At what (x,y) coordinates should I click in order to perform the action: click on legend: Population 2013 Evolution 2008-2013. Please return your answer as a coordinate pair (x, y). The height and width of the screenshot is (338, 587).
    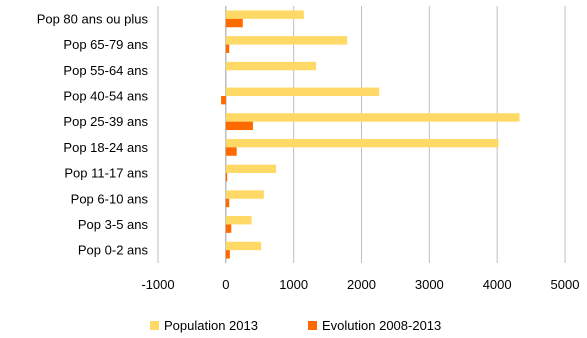
    Looking at the image, I should click on (295, 325).